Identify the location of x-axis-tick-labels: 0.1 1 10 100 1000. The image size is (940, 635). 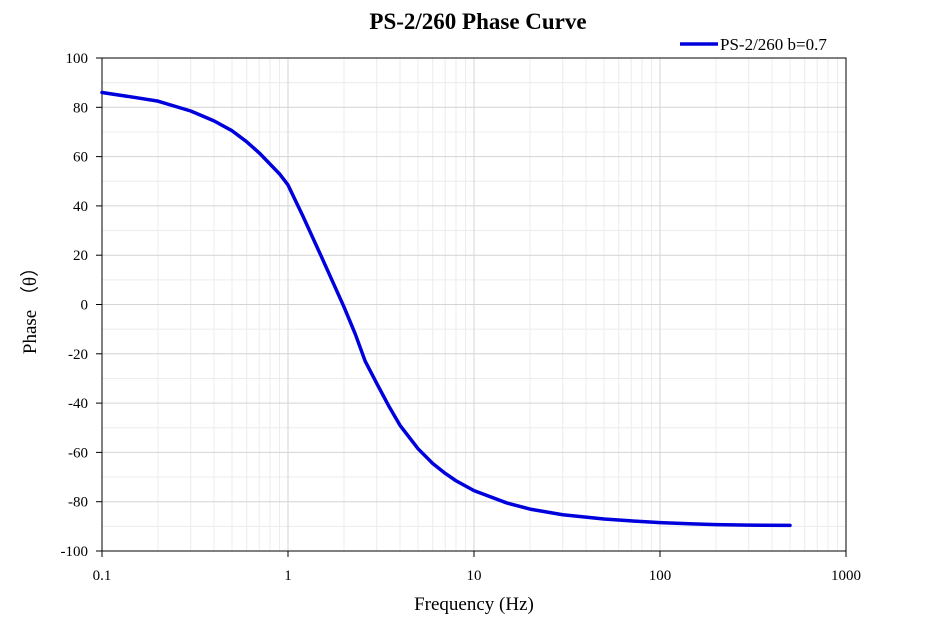
(477, 576).